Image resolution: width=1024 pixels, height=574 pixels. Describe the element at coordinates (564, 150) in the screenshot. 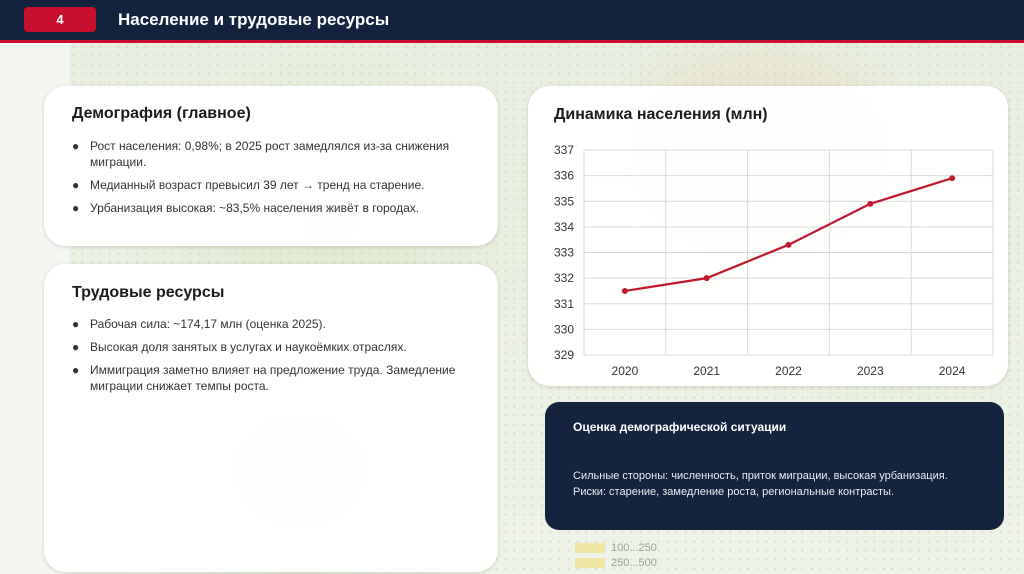

I see `y-tick-label: 337` at that location.